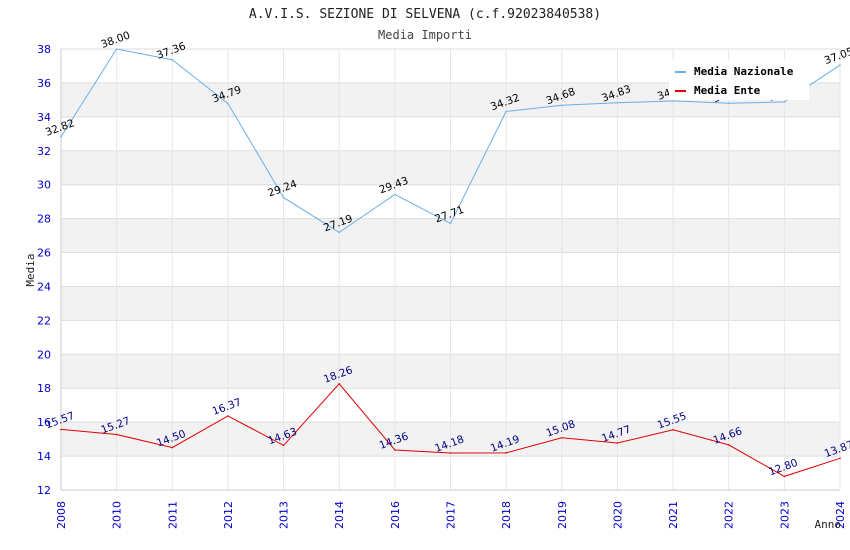 The width and height of the screenshot is (850, 550). What do you see at coordinates (44, 151) in the screenshot?
I see `y-tick-label: 32` at bounding box center [44, 151].